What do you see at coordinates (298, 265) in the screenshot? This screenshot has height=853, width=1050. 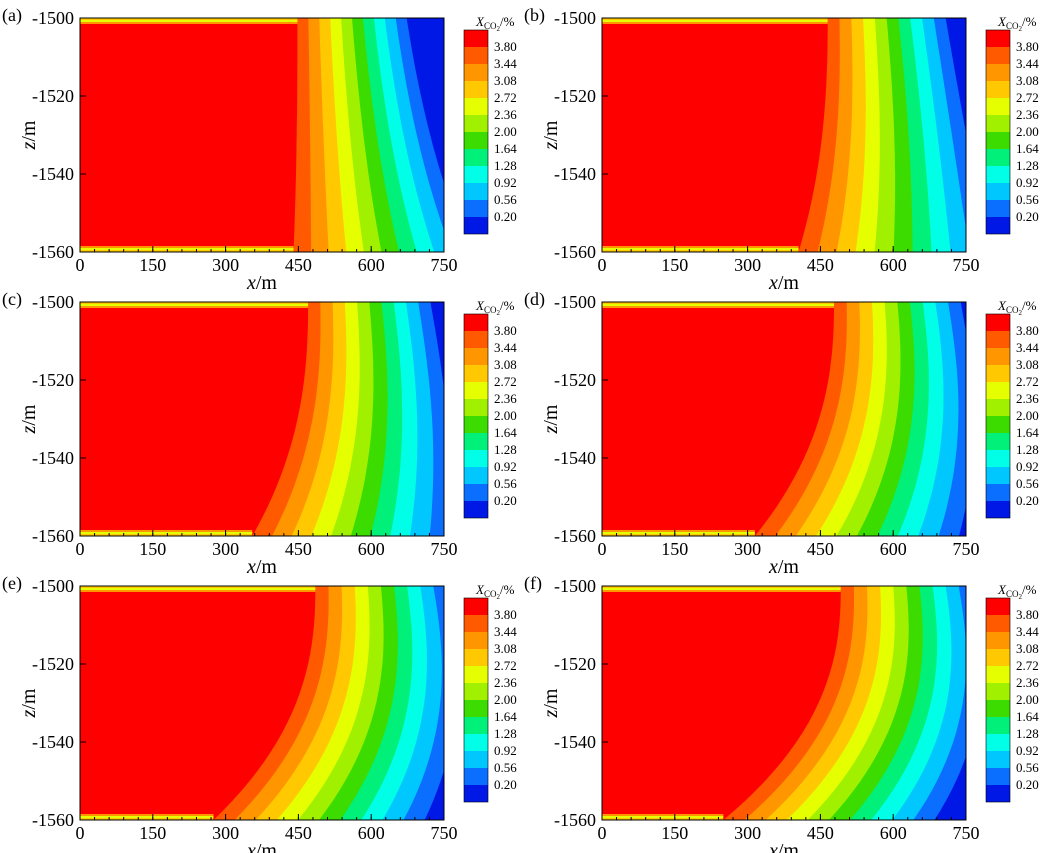 I see `x-tick-label: 450` at bounding box center [298, 265].